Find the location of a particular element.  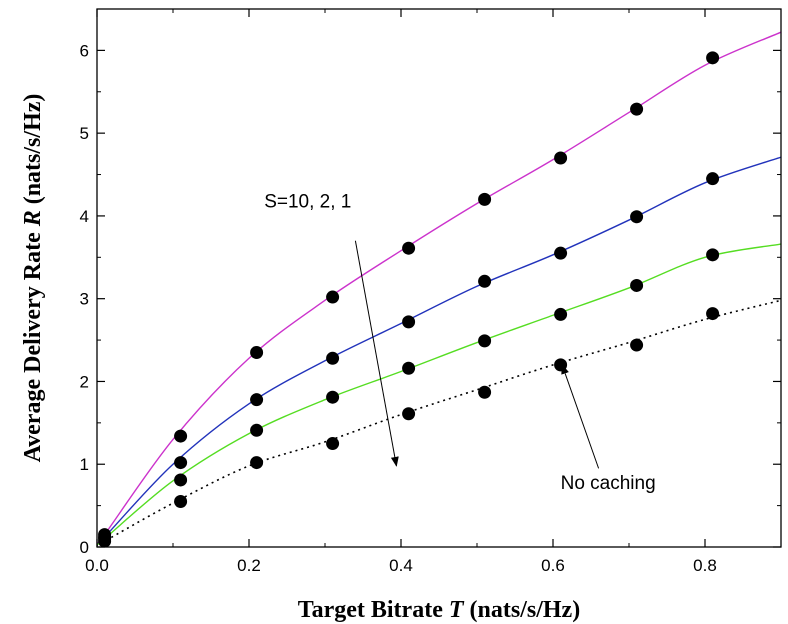

y-tick-label: 6 is located at coordinates (84, 50).